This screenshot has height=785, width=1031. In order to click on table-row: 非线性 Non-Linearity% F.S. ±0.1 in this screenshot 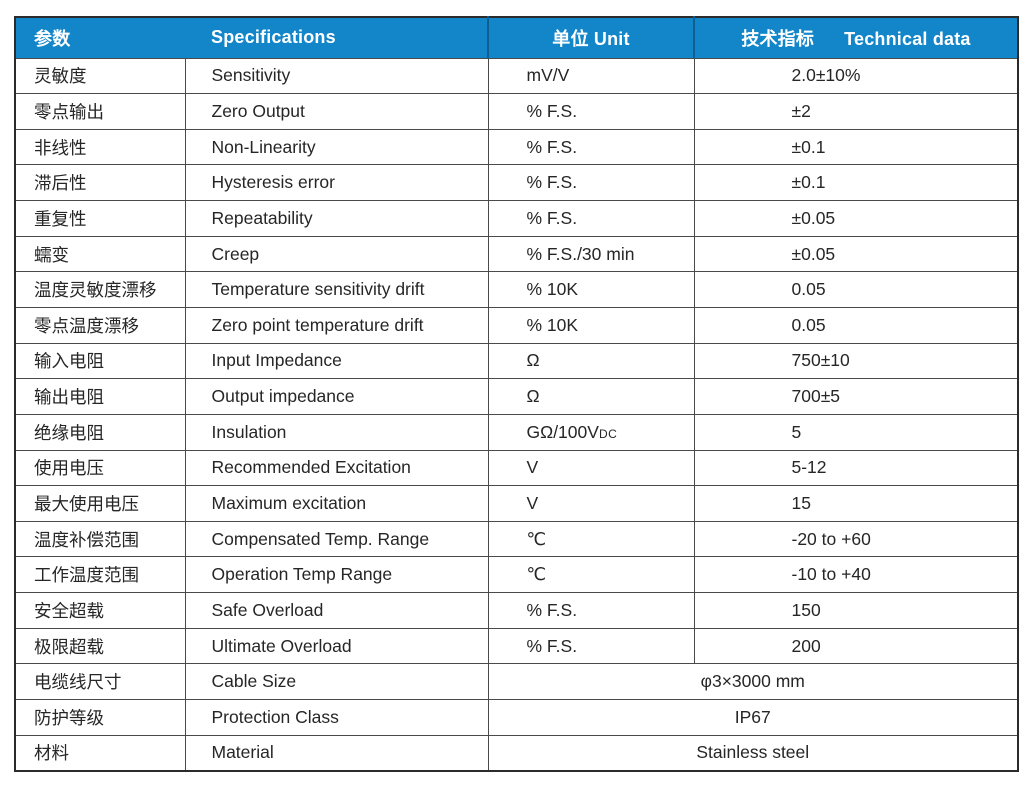, I will do `click(516, 147)`.